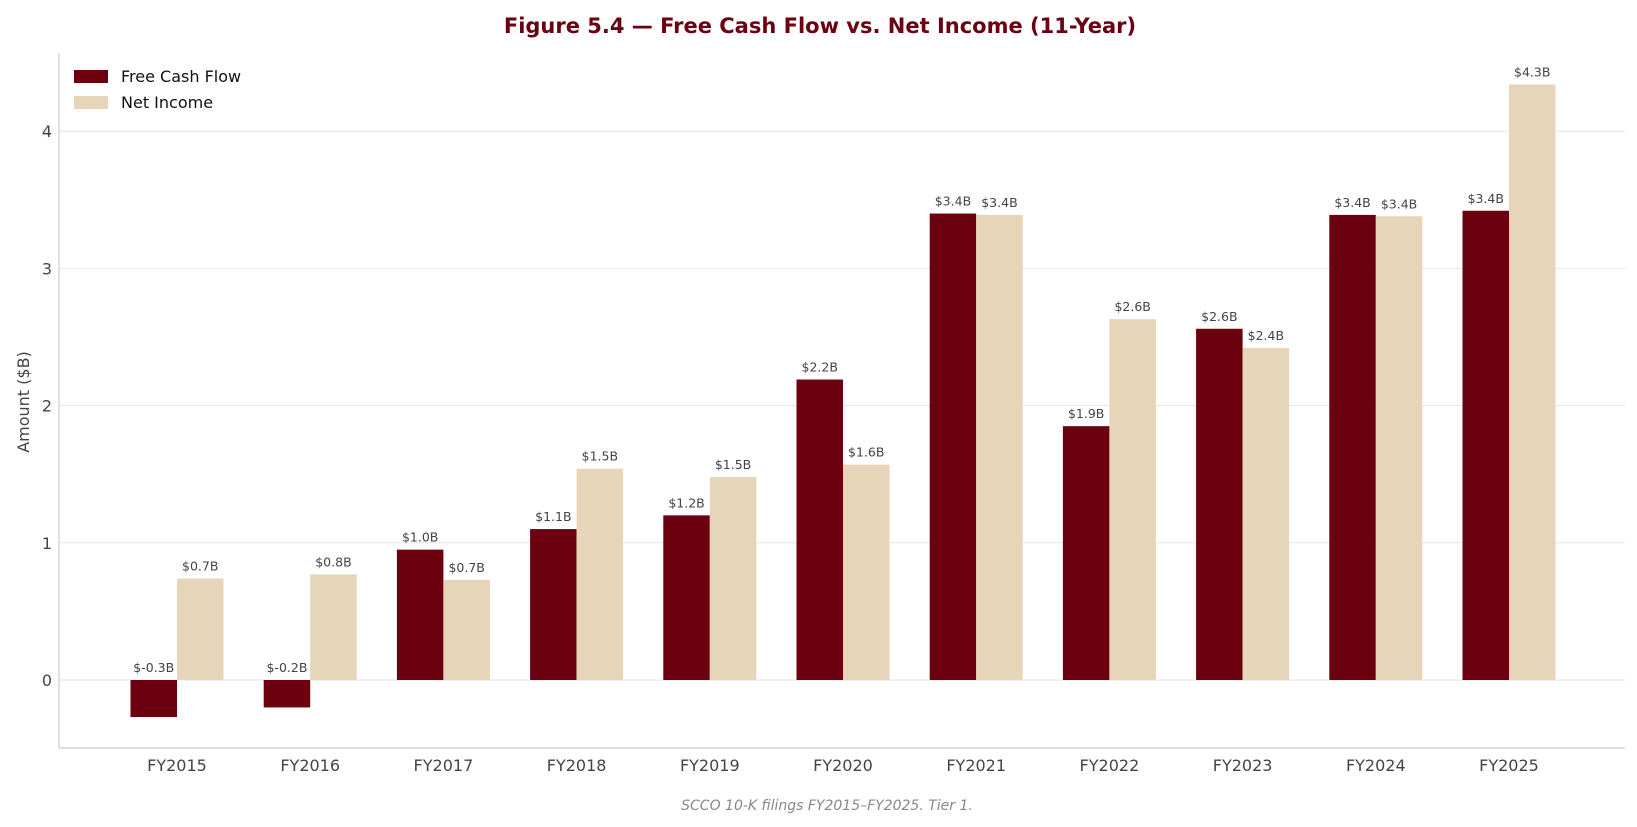 Image resolution: width=1637 pixels, height=827 pixels. Describe the element at coordinates (47, 543) in the screenshot. I see `y-tick-label: 1` at that location.